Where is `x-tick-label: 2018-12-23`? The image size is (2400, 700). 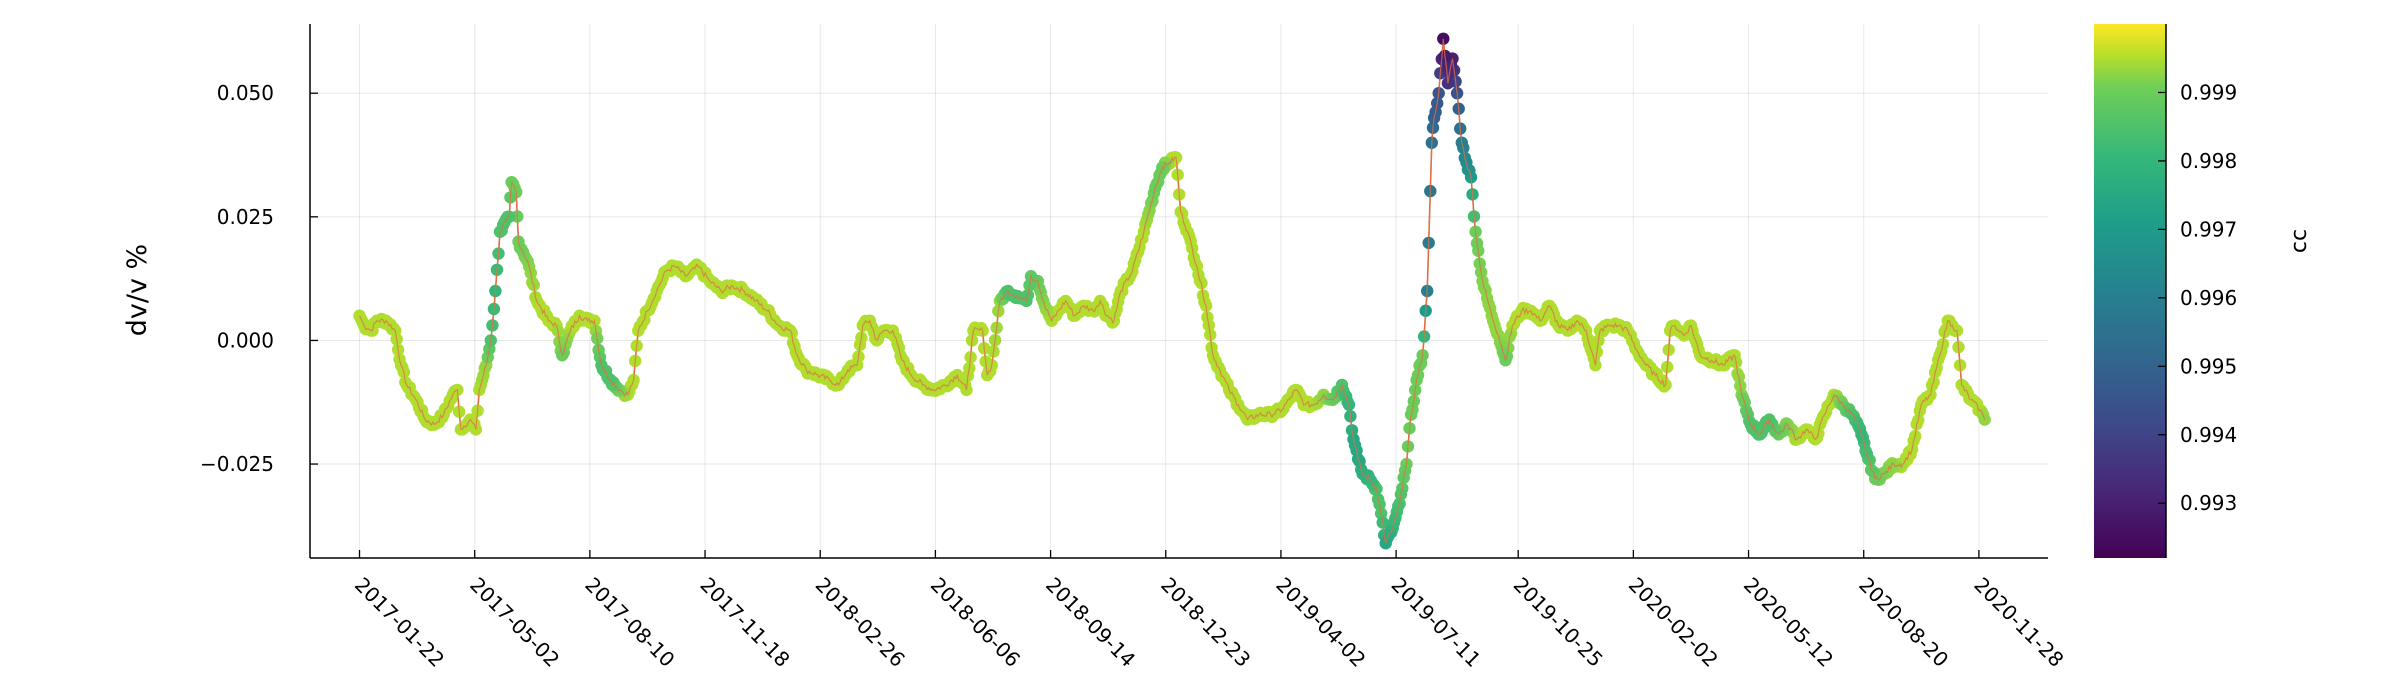
x-tick-label: 2018-12-23 is located at coordinates (1205, 622).